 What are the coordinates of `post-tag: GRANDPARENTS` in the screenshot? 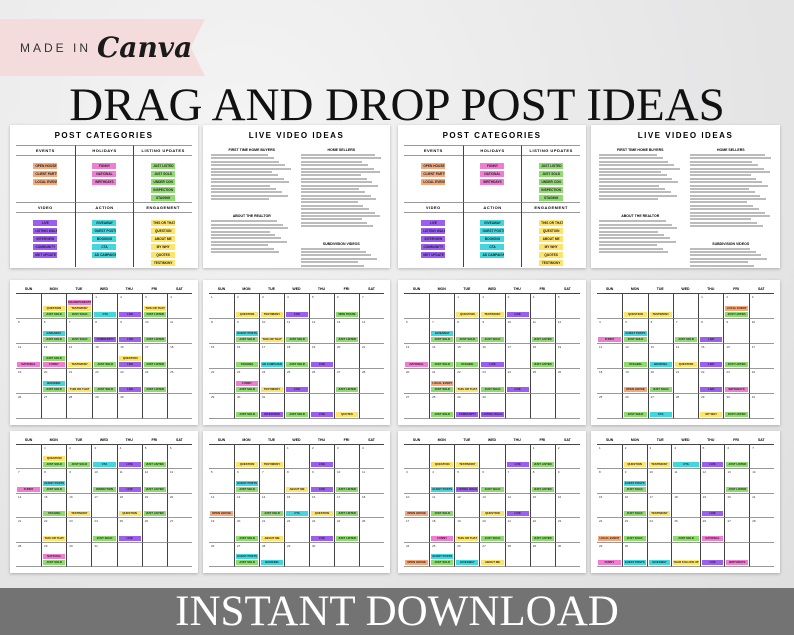 It's located at (79, 302).